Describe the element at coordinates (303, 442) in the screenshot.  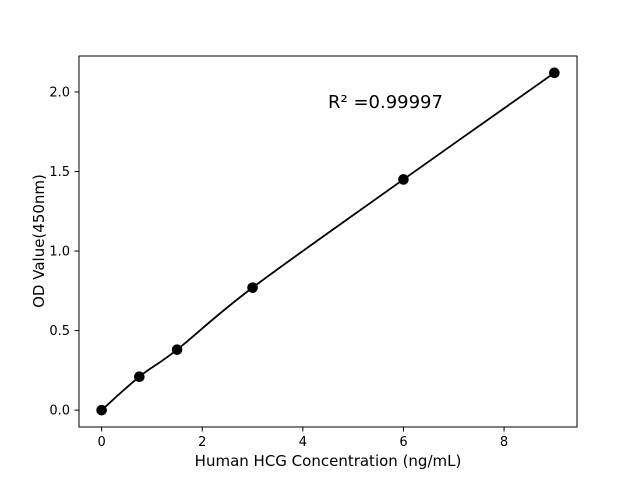
I see `x-tick-label: 4` at that location.